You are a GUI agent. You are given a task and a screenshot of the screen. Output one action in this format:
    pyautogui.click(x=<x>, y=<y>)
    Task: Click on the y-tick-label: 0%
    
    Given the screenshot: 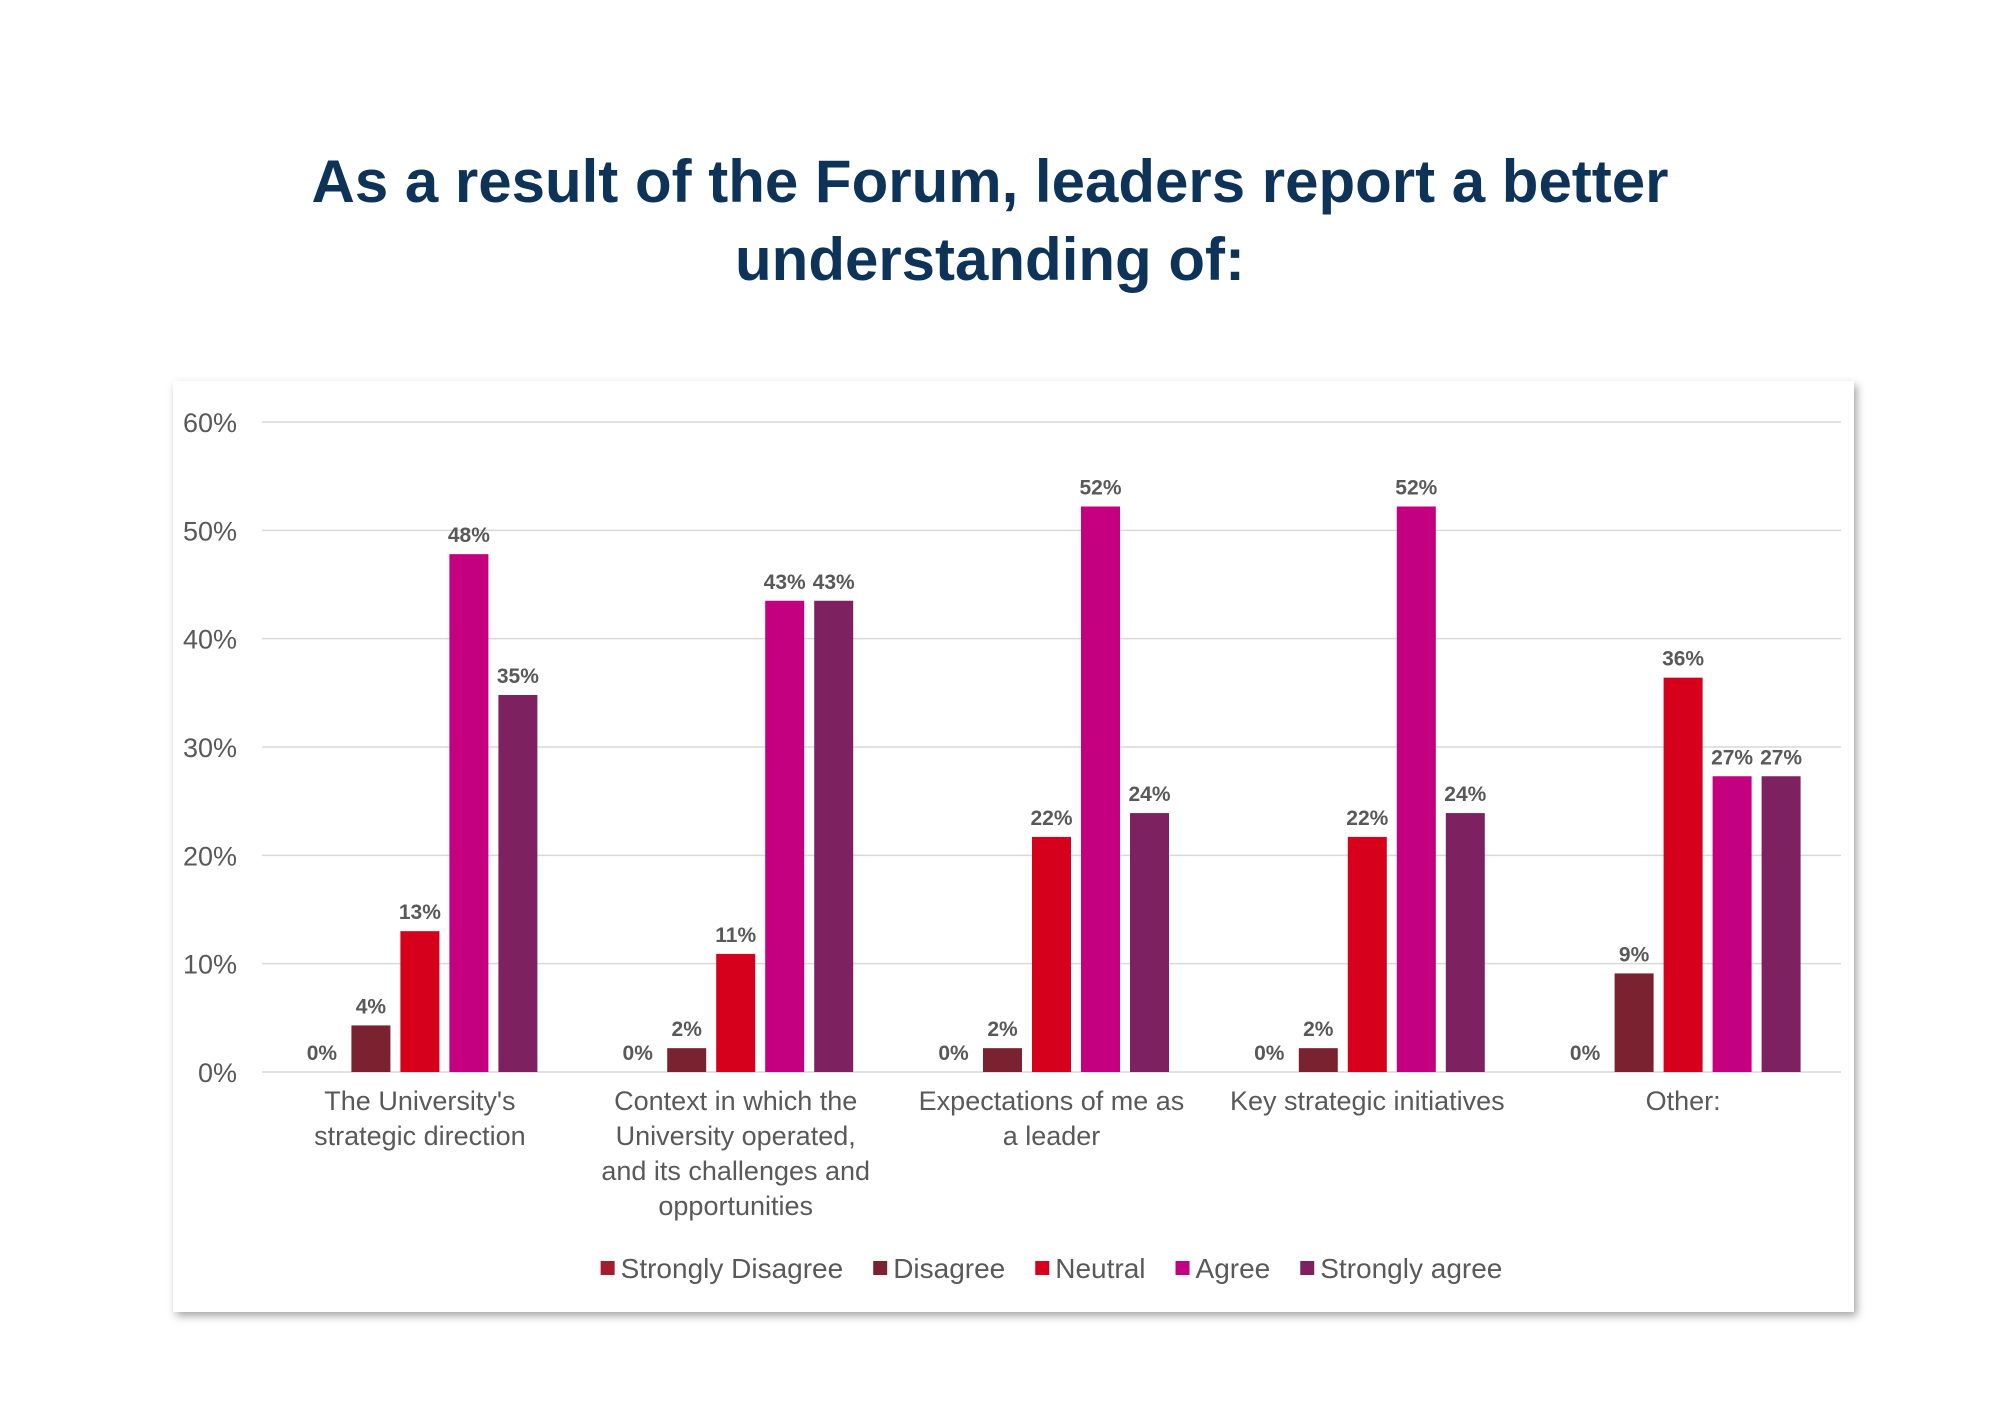 What is the action you would take?
    pyautogui.click(x=217, y=1073)
    